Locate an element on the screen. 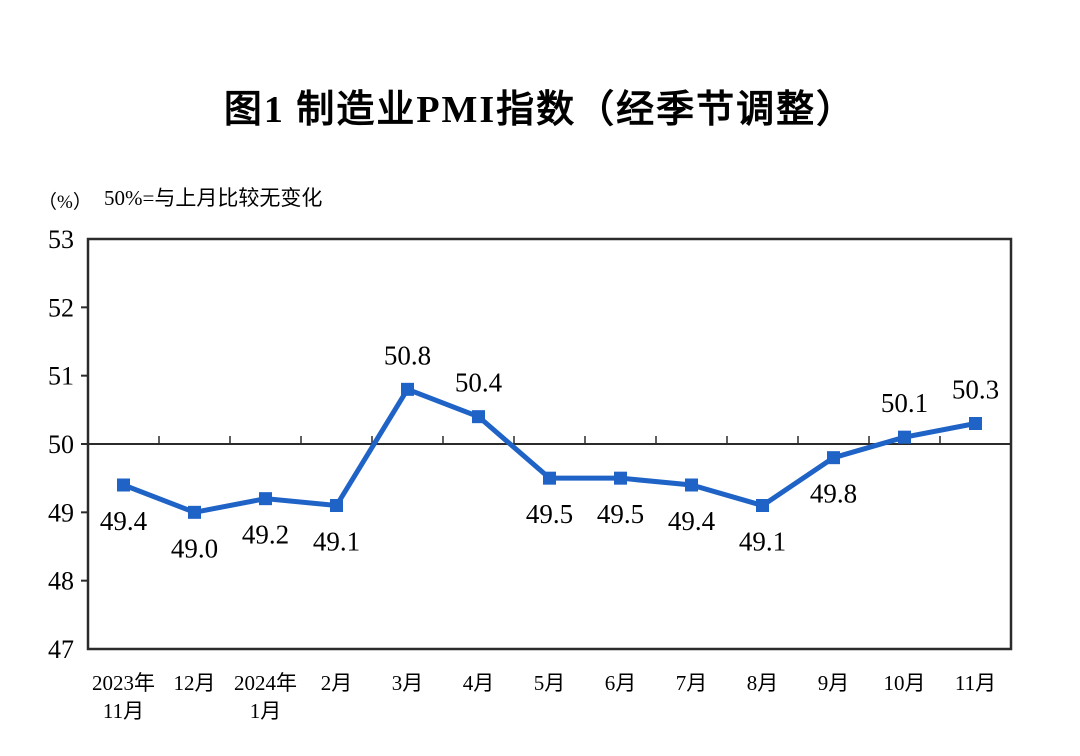 The height and width of the screenshot is (756, 1080). x-axis-label: 7月 is located at coordinates (692, 683).